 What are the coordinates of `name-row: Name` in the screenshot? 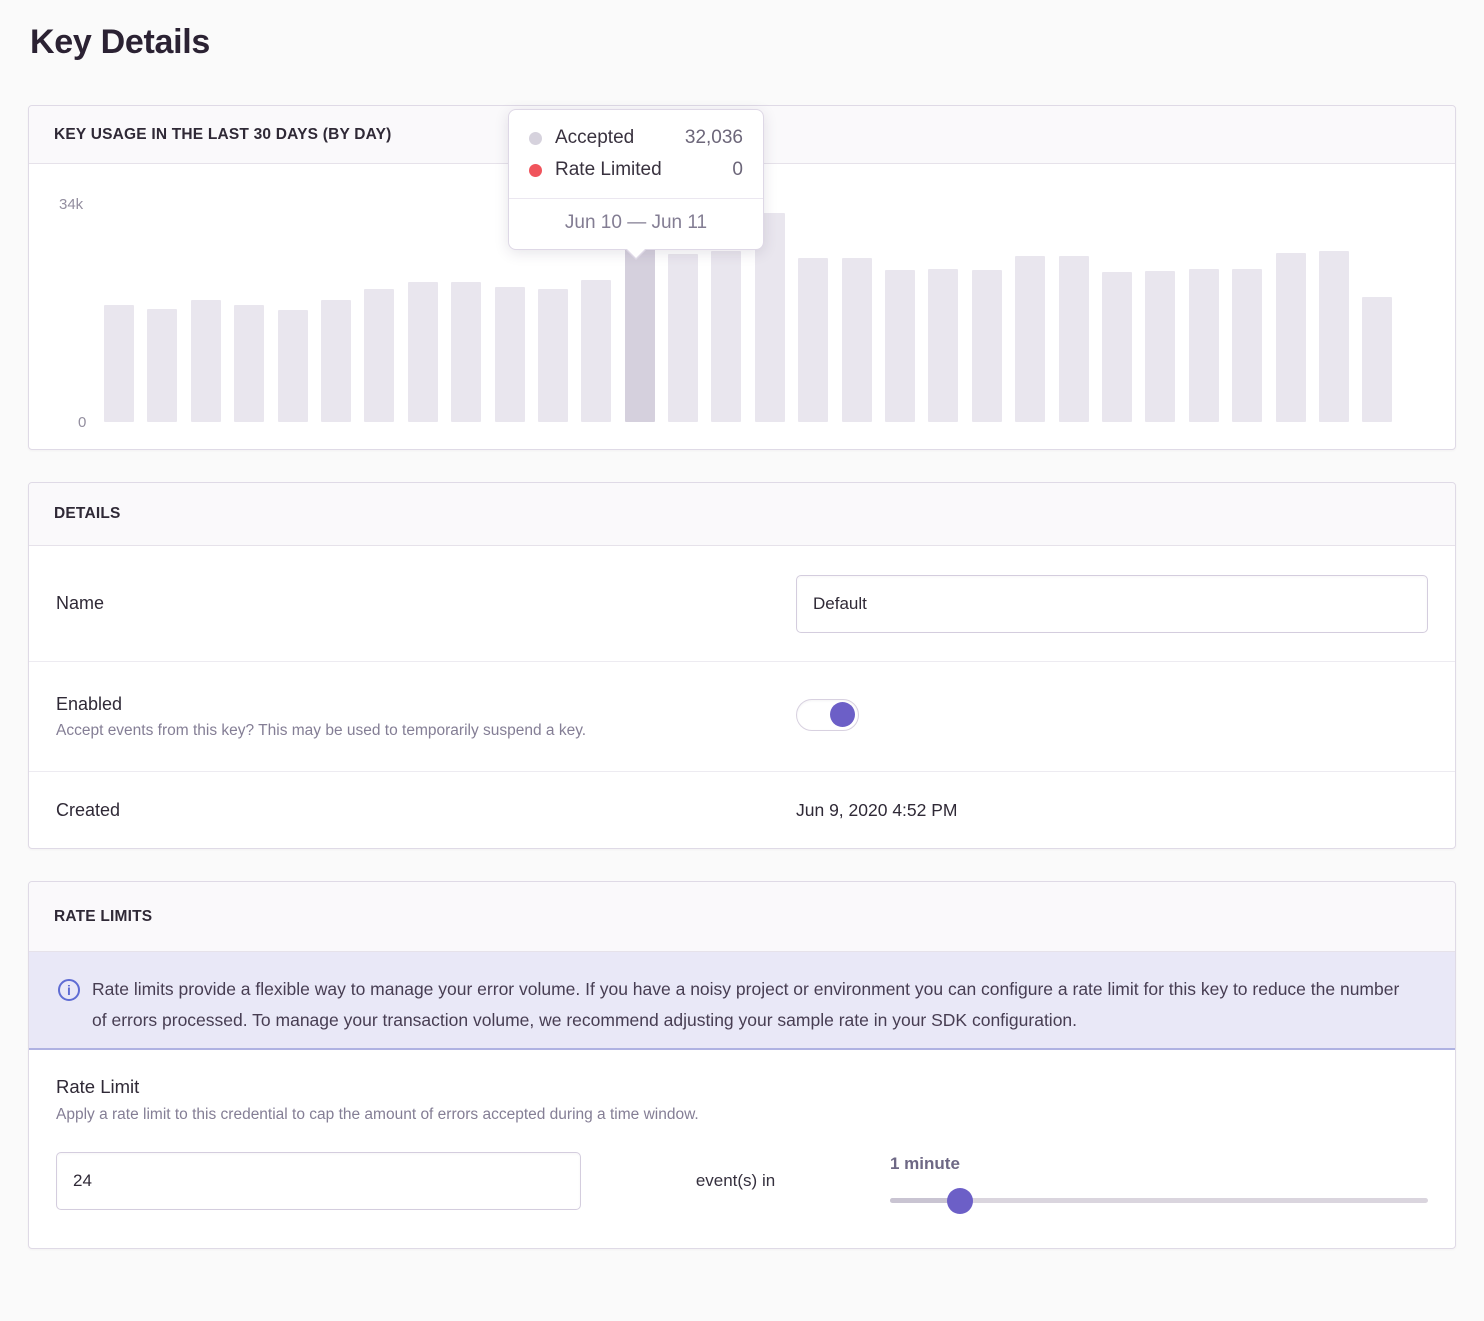 It's located at (742, 603).